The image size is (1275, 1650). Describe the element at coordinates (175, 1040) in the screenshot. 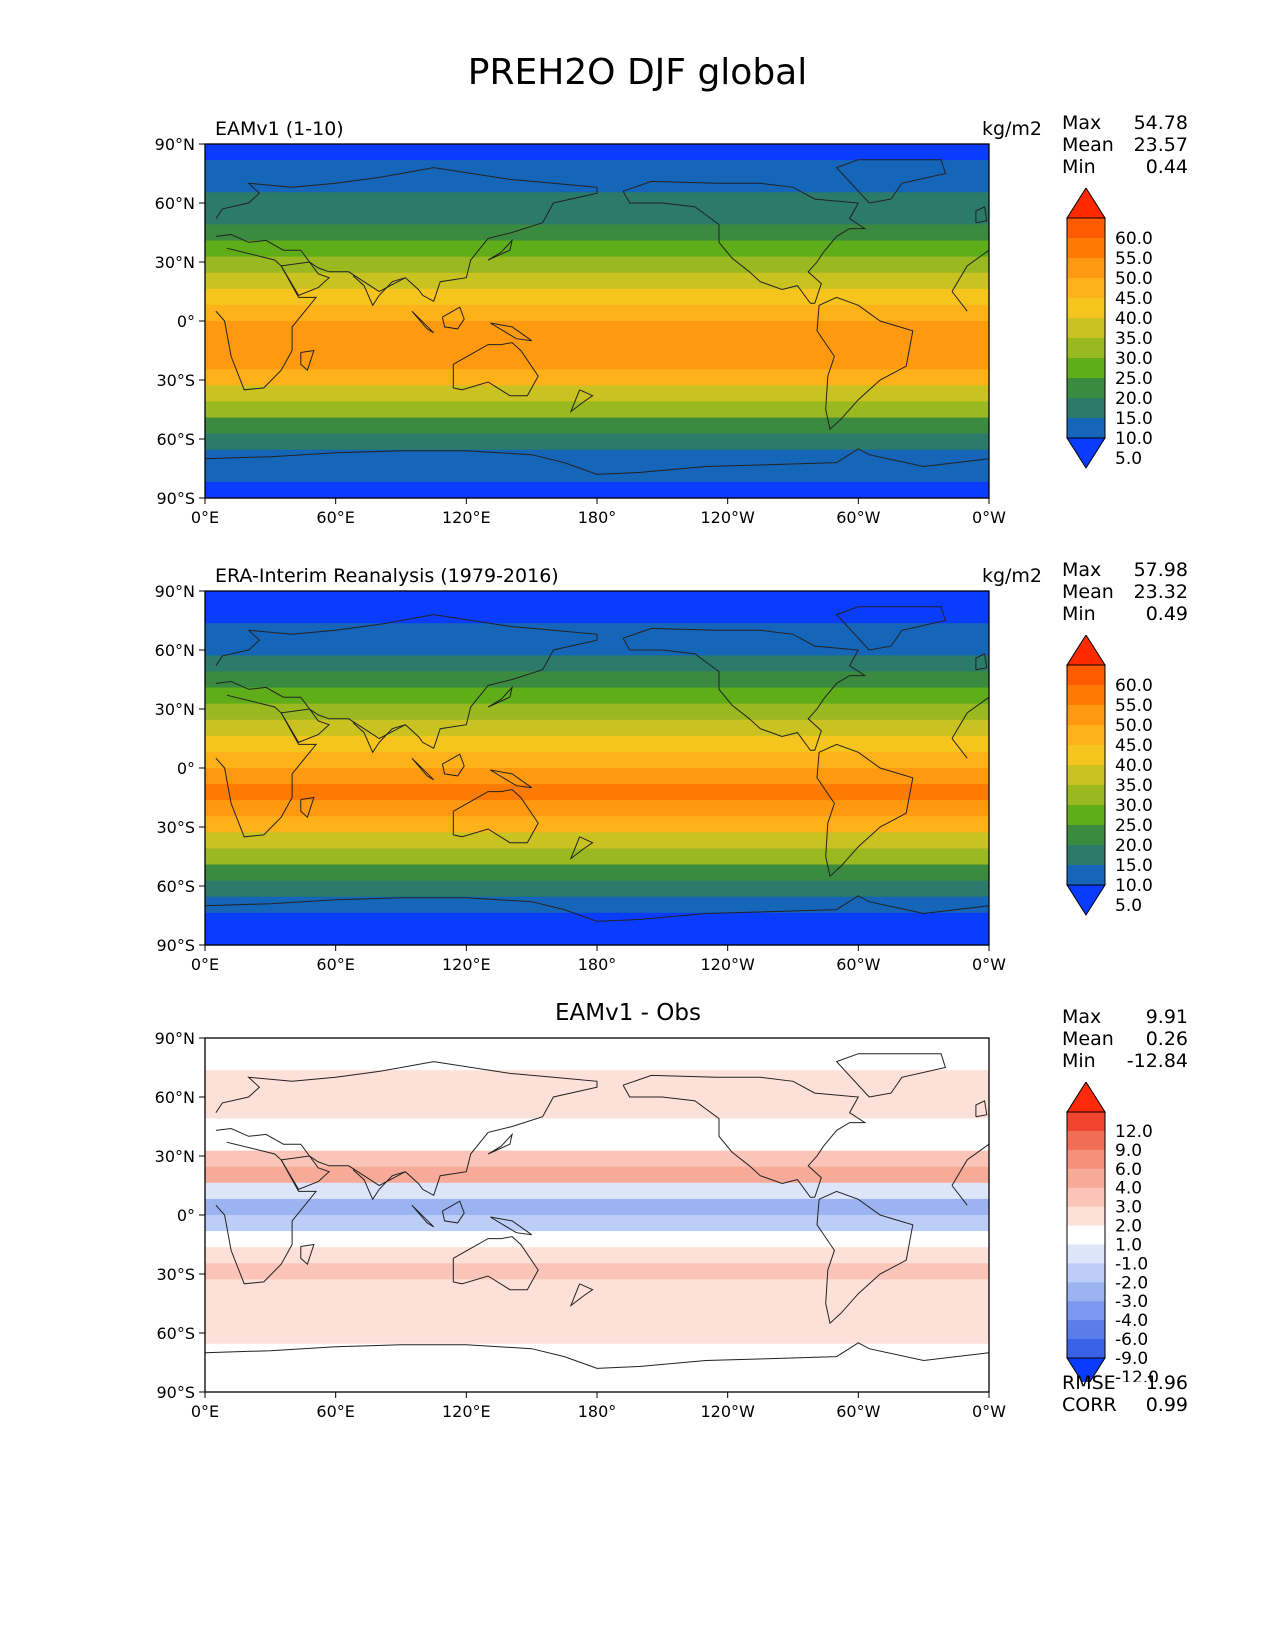

I see `y-tick-label: 90°N` at that location.